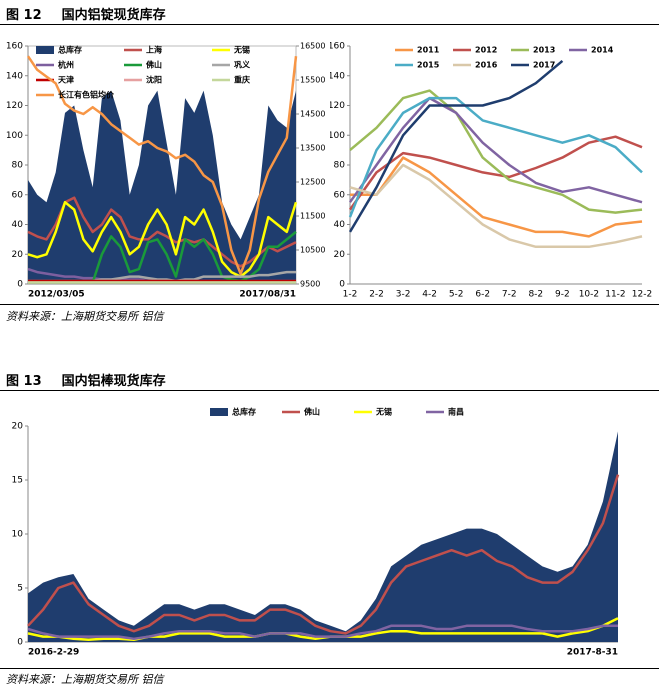  What do you see at coordinates (562, 295) in the screenshot?
I see `x-tick-label: 9-2` at bounding box center [562, 295].